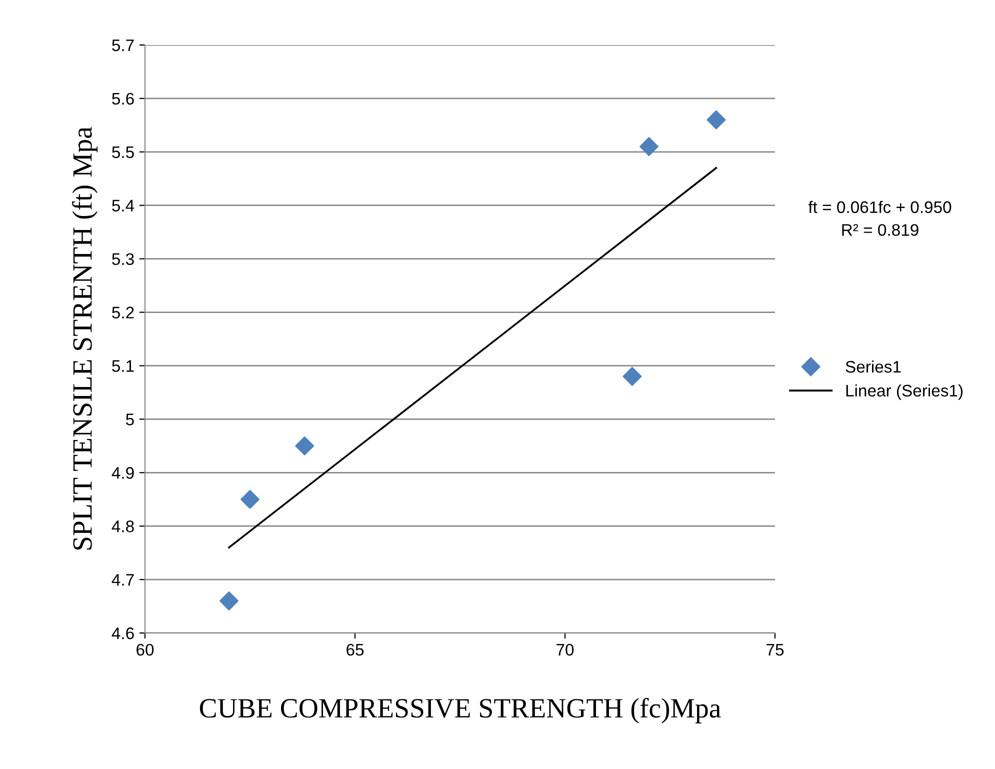 This screenshot has width=995, height=769. I want to click on y-tick-label: 5.5, so click(123, 152).